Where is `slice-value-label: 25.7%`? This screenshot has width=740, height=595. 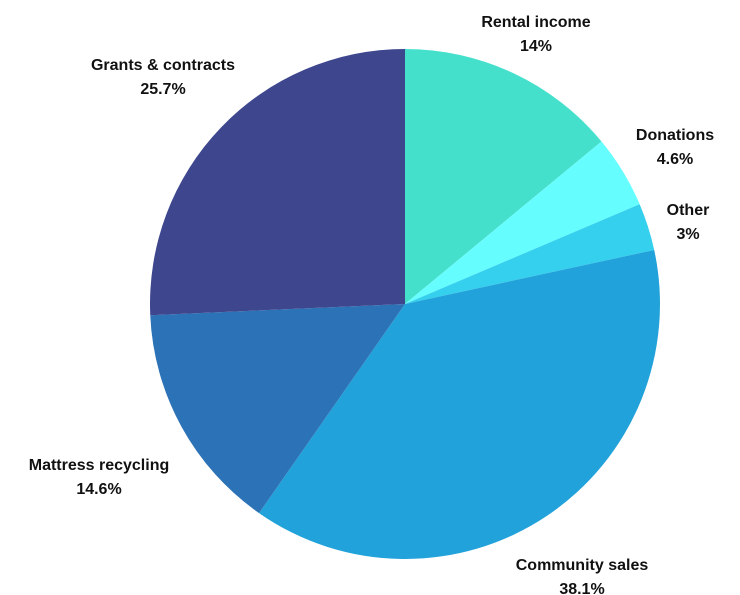 slice-value-label: 25.7% is located at coordinates (162, 89).